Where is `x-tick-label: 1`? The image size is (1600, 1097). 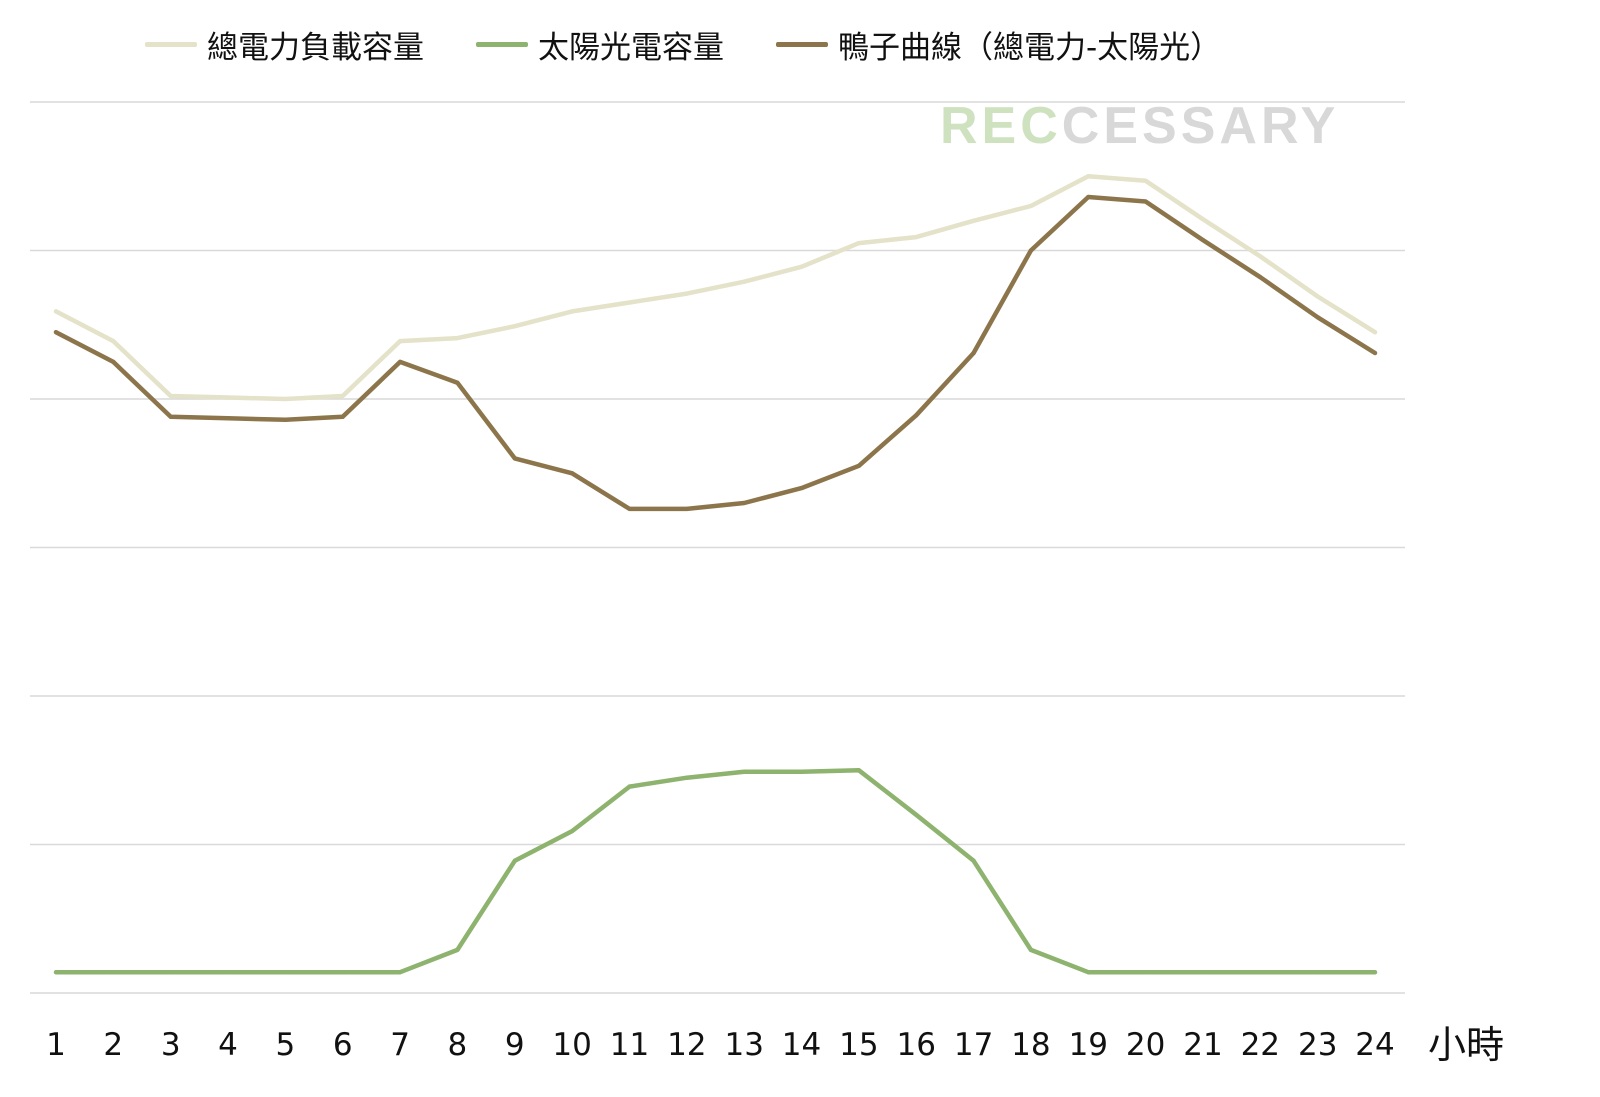 x-tick-label: 1 is located at coordinates (56, 1045).